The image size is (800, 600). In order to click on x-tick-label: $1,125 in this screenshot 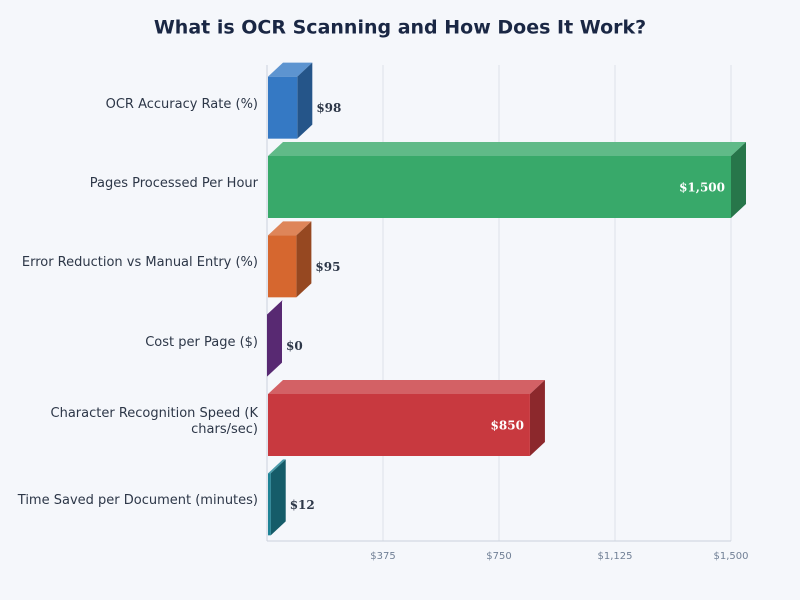, I will do `click(615, 556)`.